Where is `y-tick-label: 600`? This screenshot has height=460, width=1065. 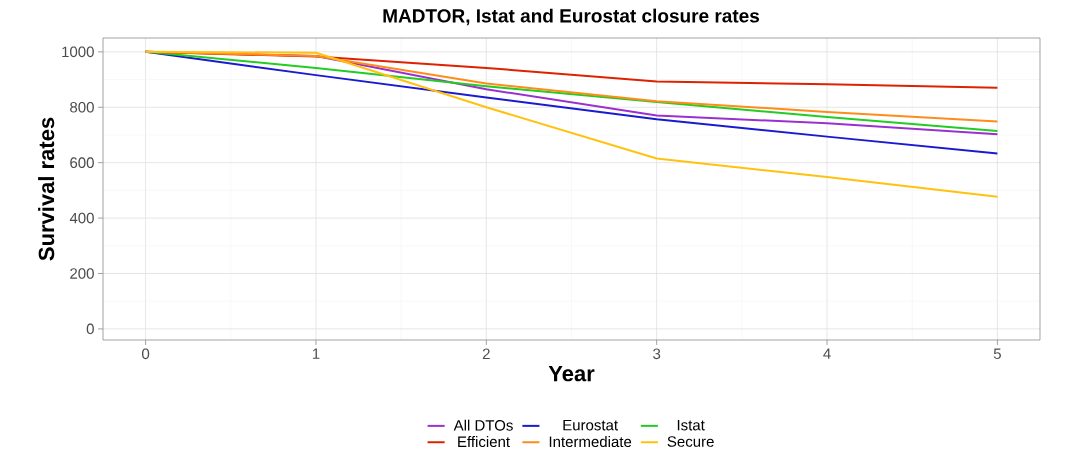
y-tick-label: 600 is located at coordinates (82, 162).